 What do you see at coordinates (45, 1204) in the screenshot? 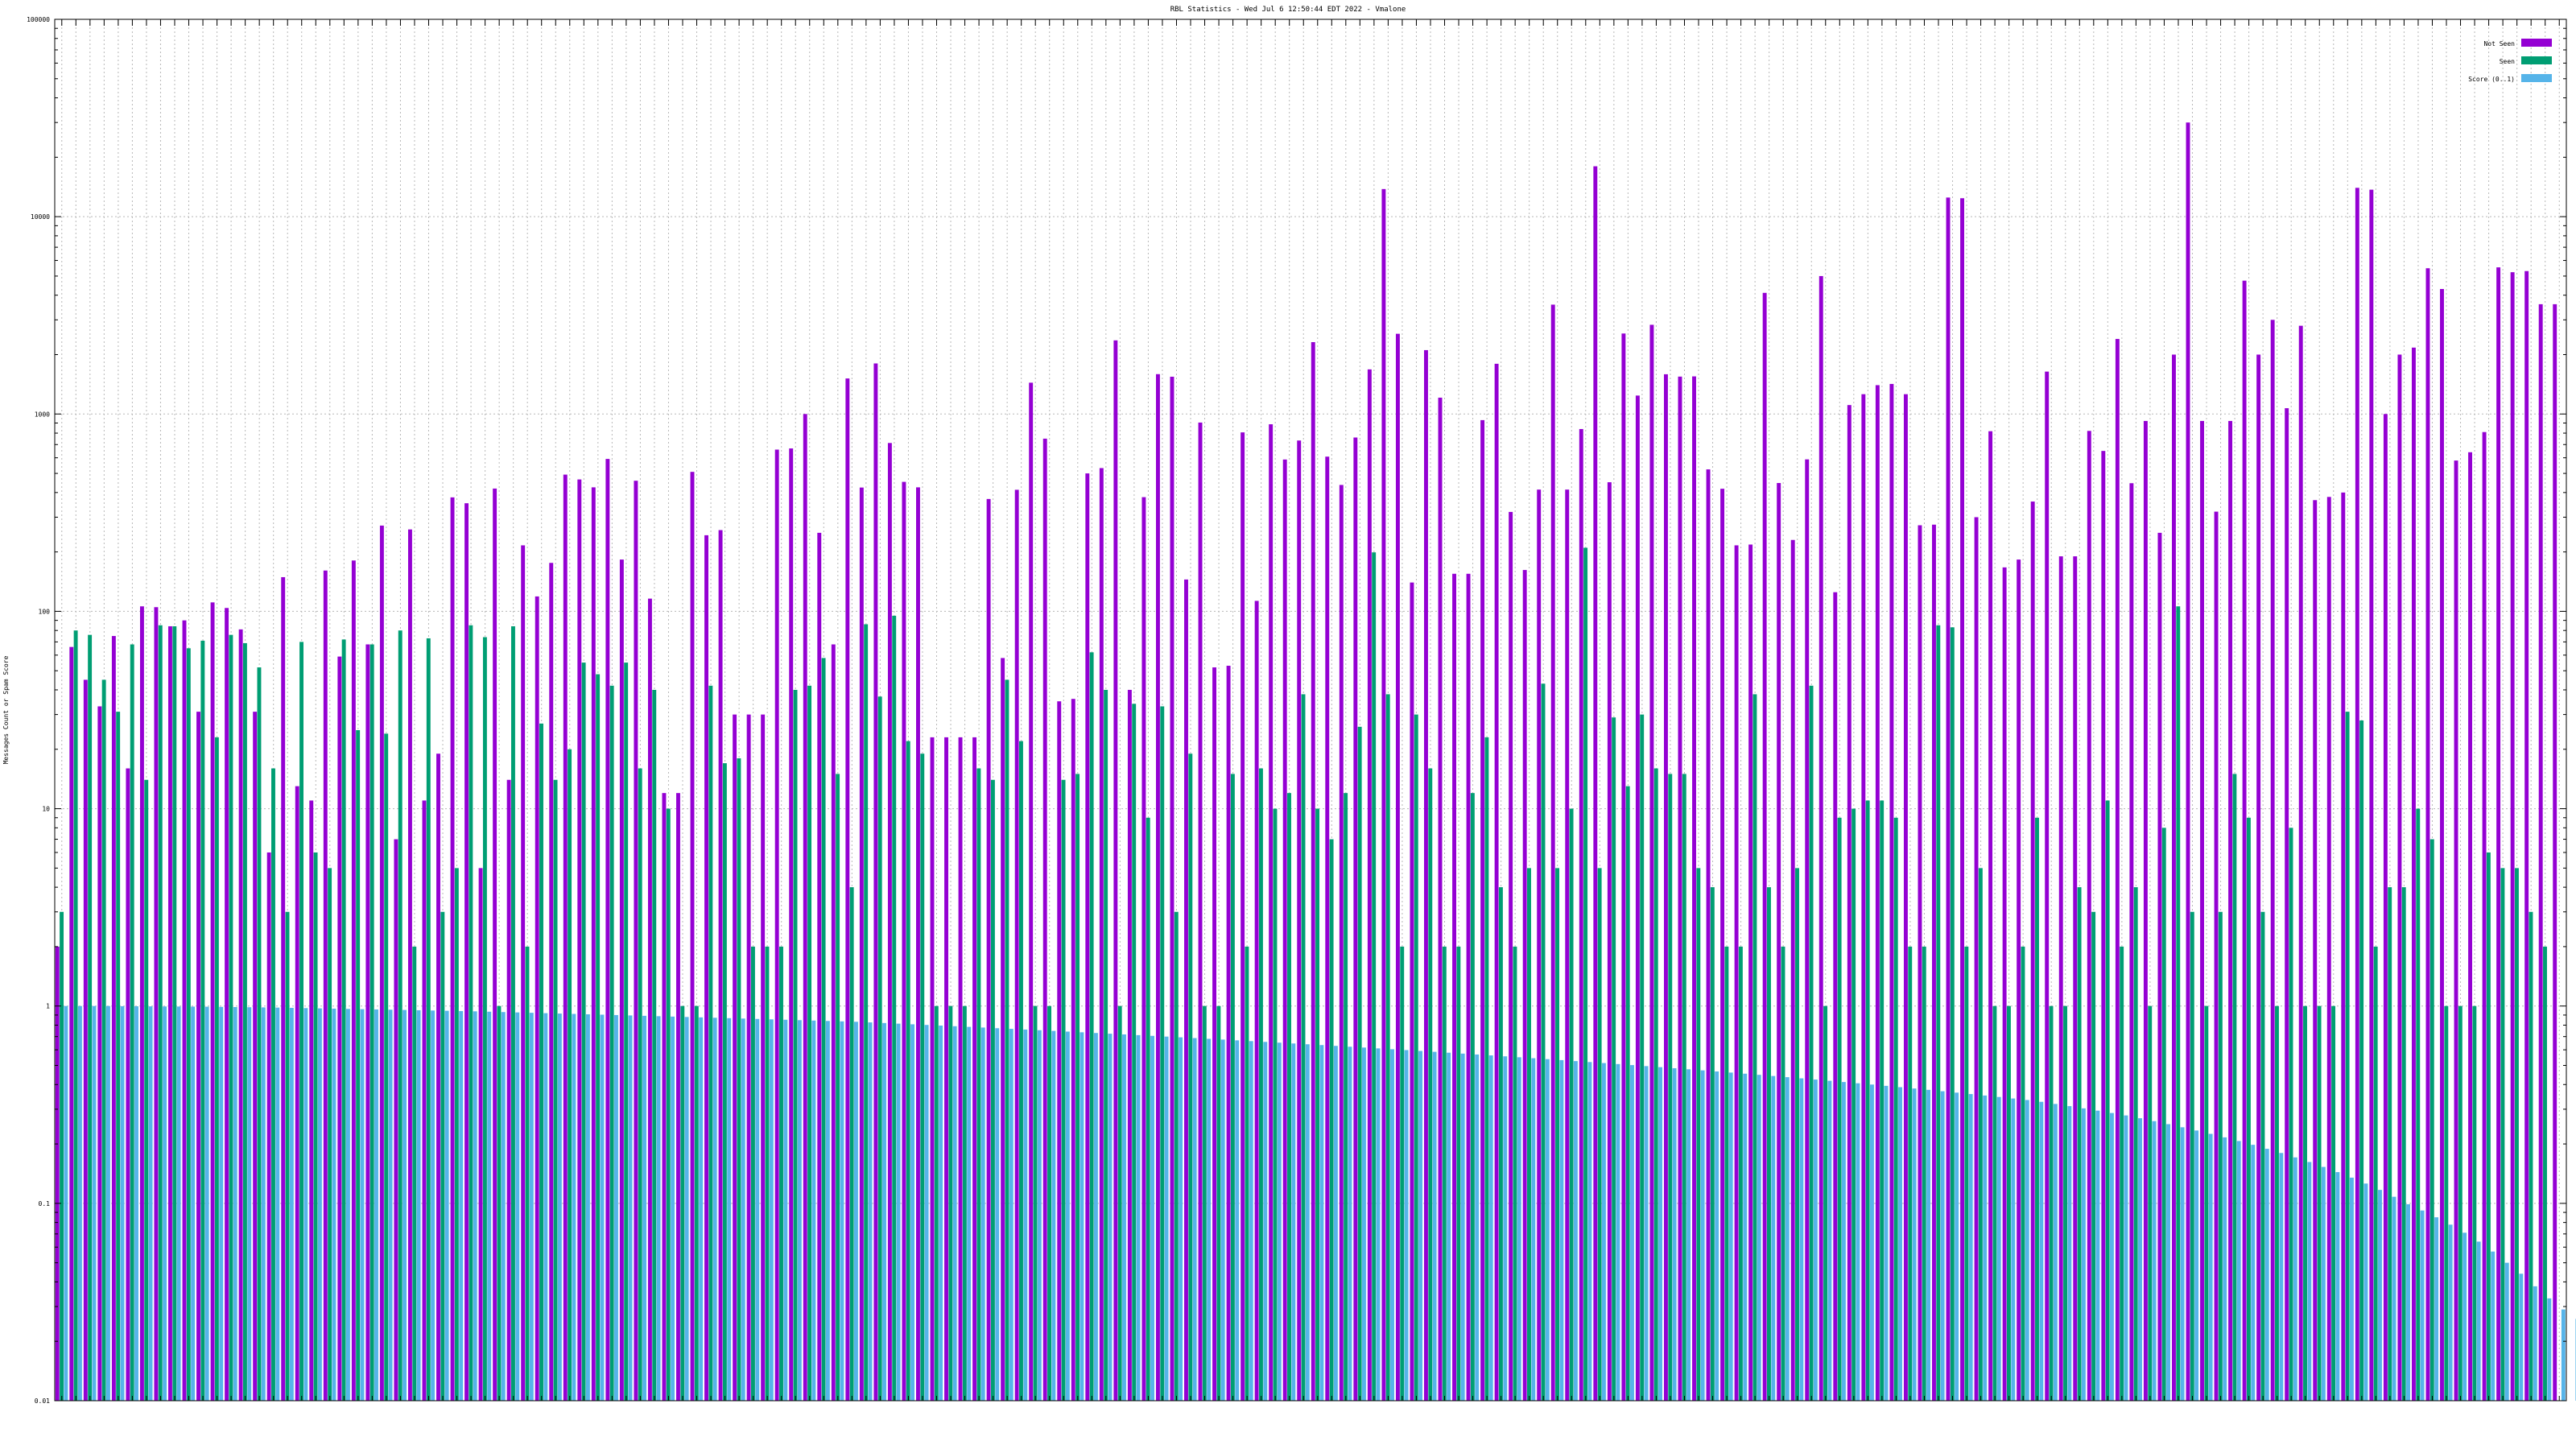
I see `y-tick-label: 0.1` at bounding box center [45, 1204].